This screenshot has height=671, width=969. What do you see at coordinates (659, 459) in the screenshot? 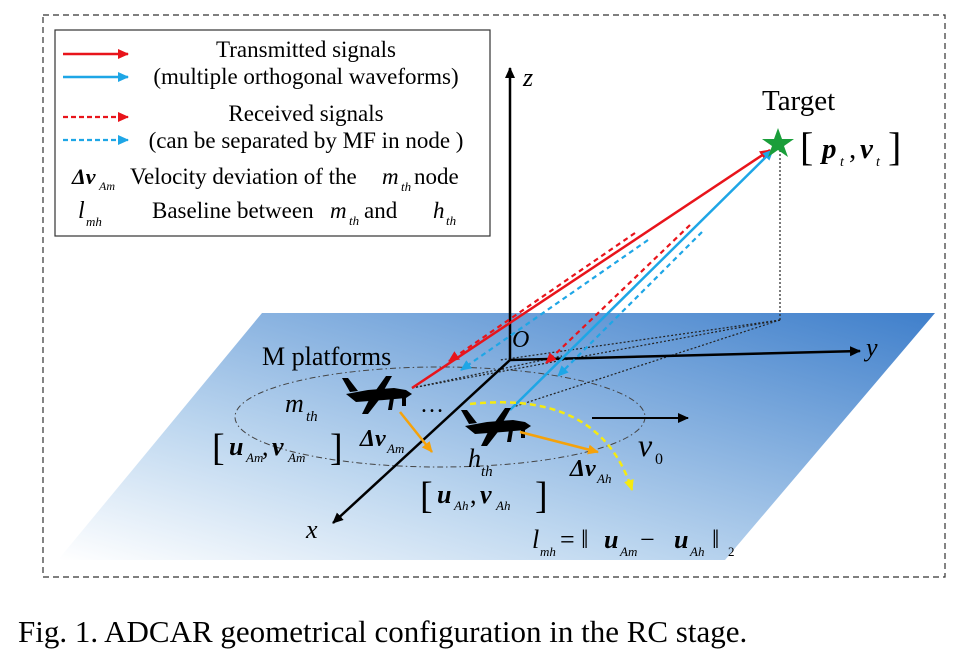
I see `svg-text: 0` at bounding box center [659, 459].